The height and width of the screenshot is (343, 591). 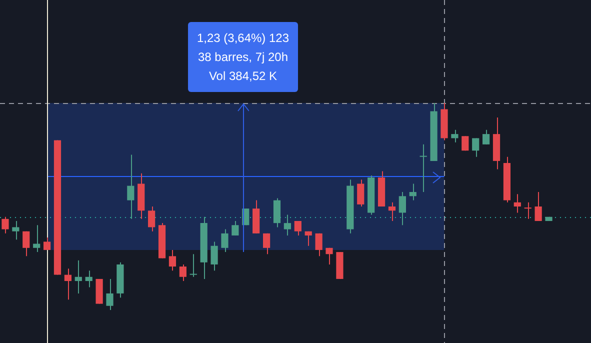 I want to click on text: Vol 384,52 K, so click(x=243, y=76).